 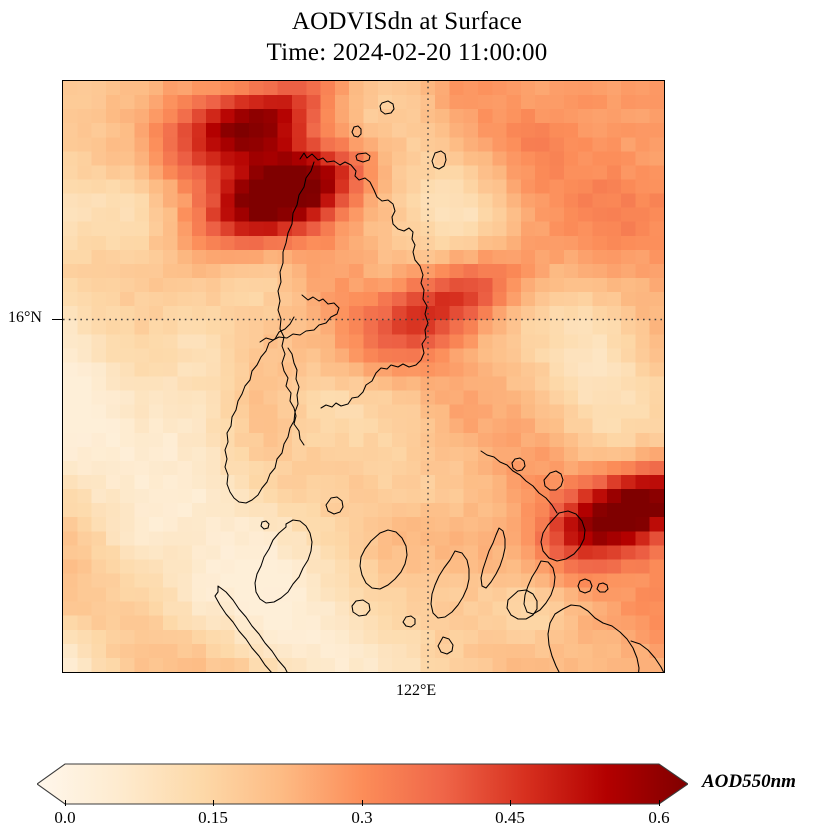 I want to click on title-time-line: Time: 2024-02-20 11:00:00, so click(x=407, y=52).